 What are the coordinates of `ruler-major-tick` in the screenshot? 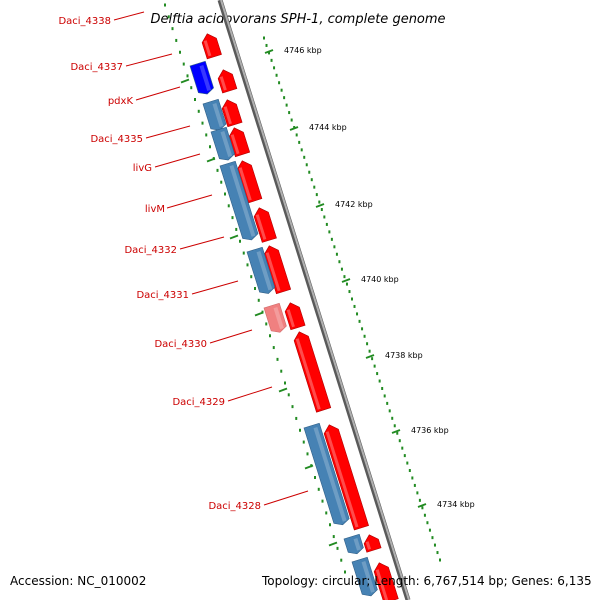 It's located at (396, 431).